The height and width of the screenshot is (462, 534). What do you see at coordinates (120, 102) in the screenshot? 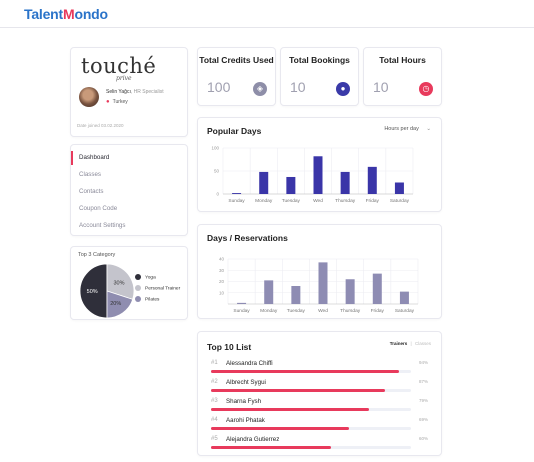
I see `profile-location: Turkey` at bounding box center [120, 102].